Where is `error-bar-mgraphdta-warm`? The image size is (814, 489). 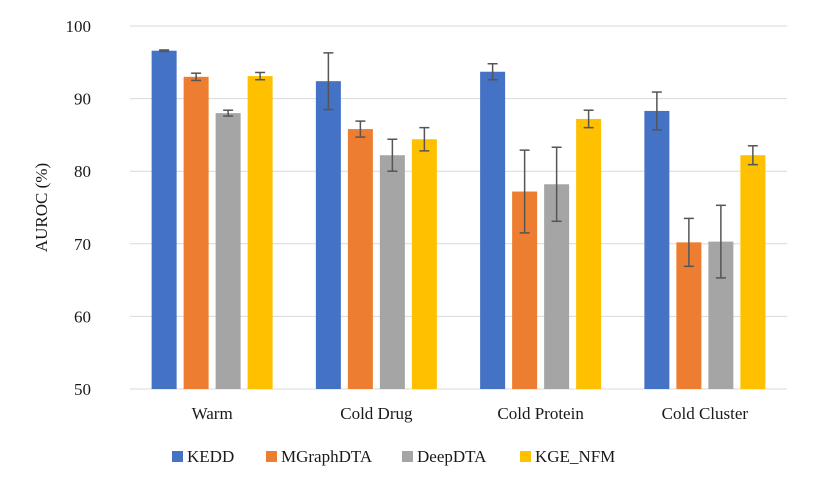 error-bar-mgraphdta-warm is located at coordinates (196, 77).